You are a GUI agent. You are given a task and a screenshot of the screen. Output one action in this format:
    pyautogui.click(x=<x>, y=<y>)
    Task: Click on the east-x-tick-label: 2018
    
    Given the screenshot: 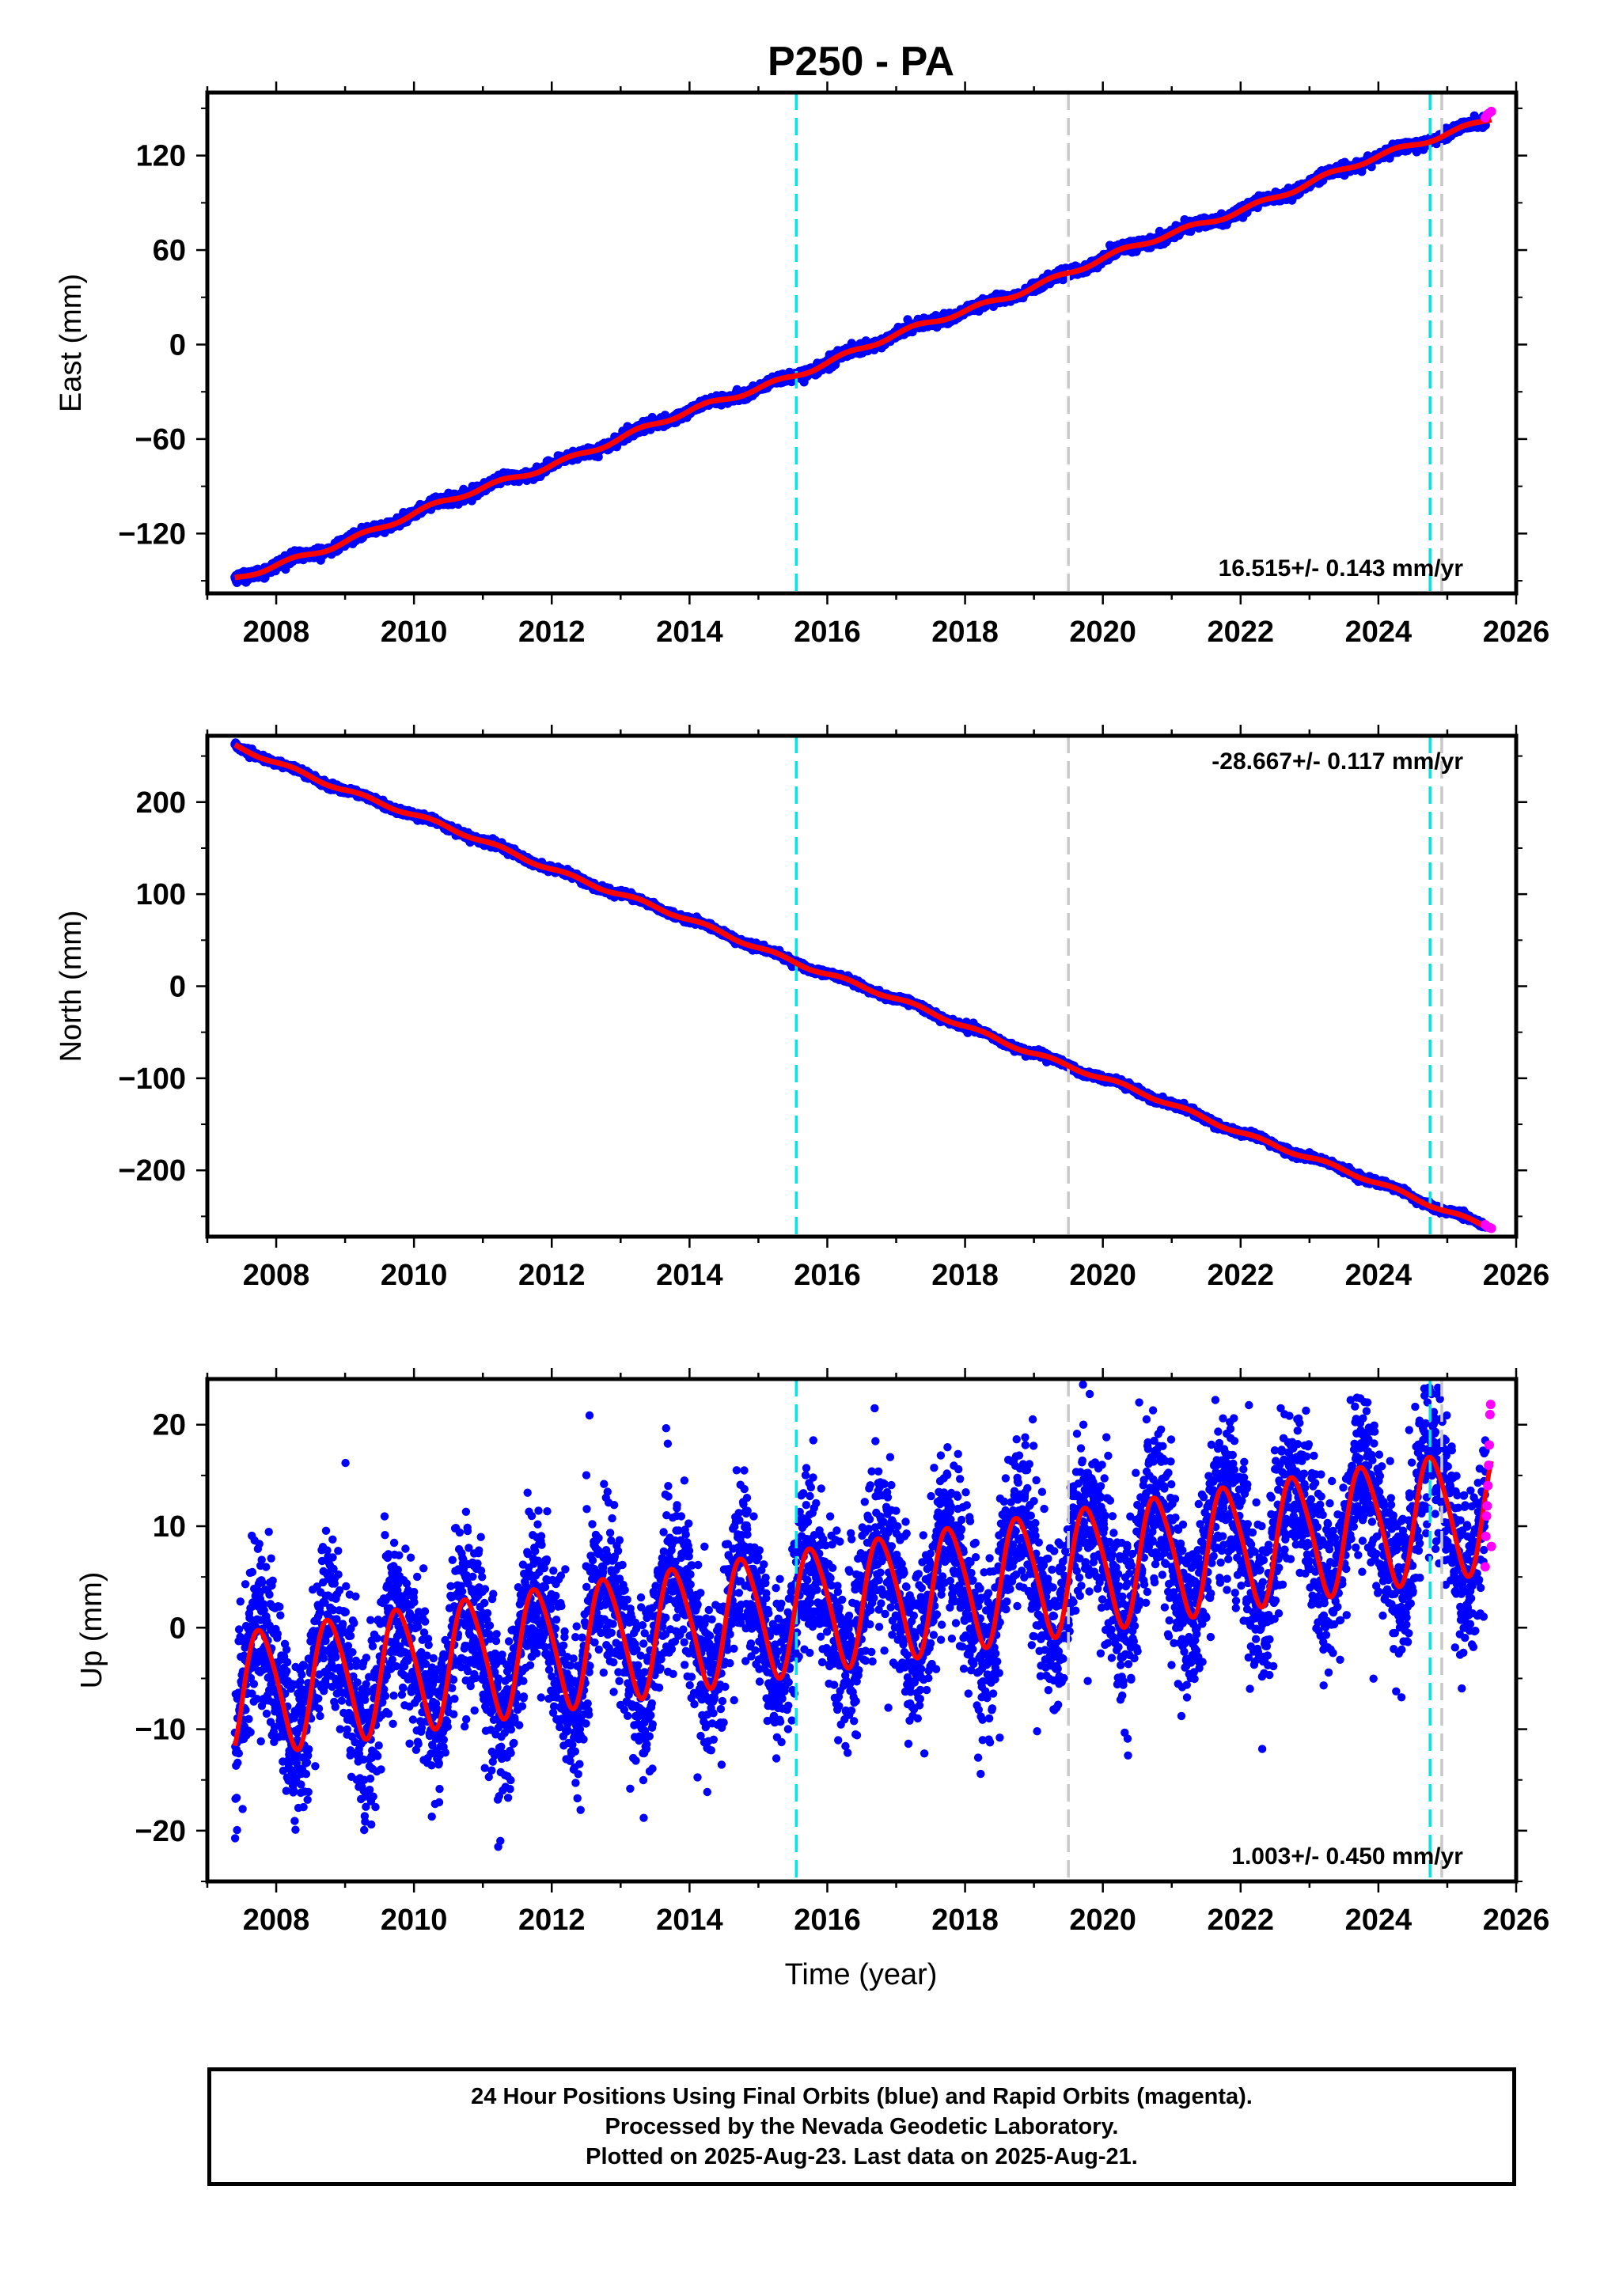 What is the action you would take?
    pyautogui.click(x=965, y=632)
    